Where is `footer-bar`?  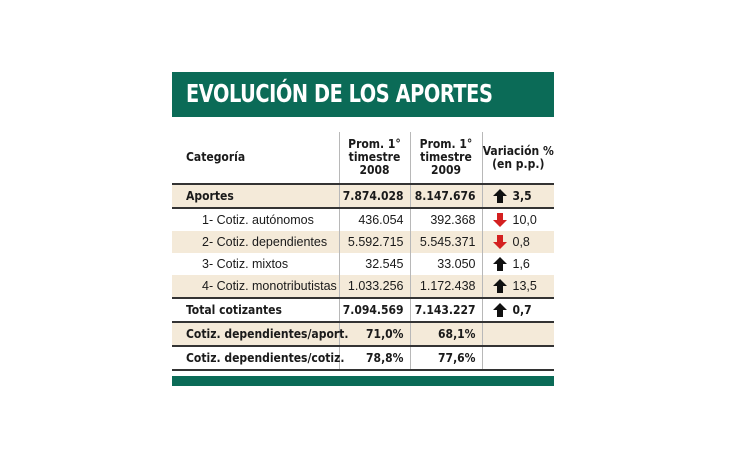
footer-bar is located at coordinates (363, 381).